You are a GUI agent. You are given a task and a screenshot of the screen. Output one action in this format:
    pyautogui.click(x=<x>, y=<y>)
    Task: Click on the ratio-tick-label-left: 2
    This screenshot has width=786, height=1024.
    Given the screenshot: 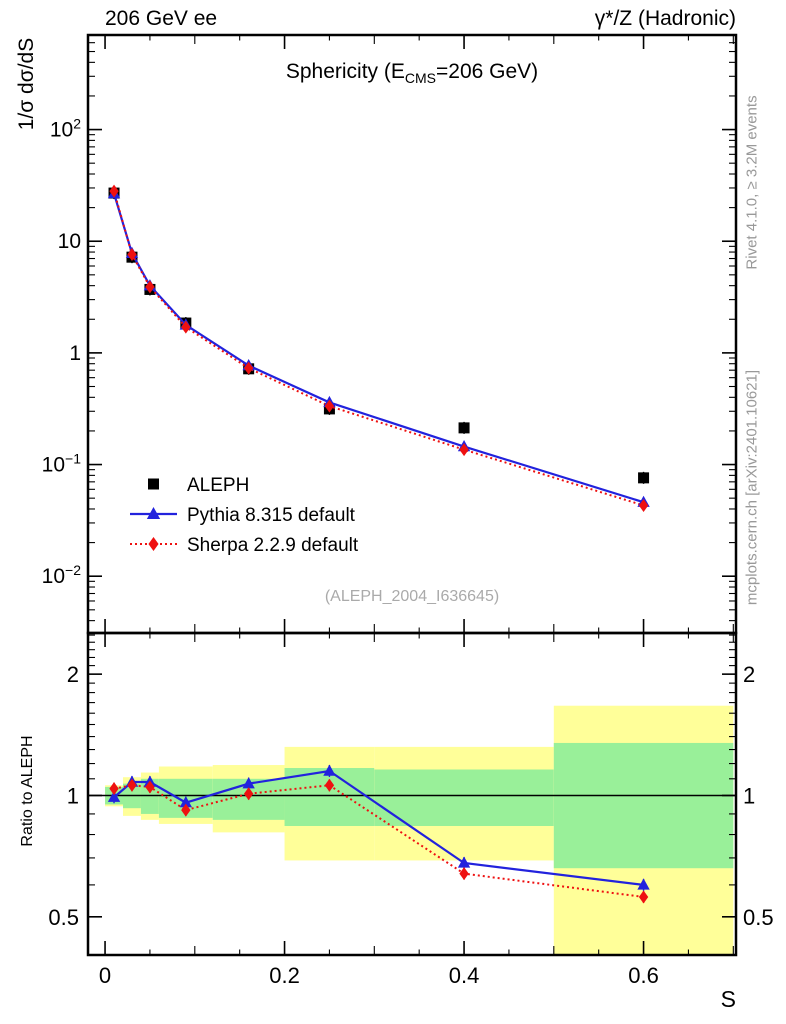 What is the action you would take?
    pyautogui.click(x=73, y=674)
    